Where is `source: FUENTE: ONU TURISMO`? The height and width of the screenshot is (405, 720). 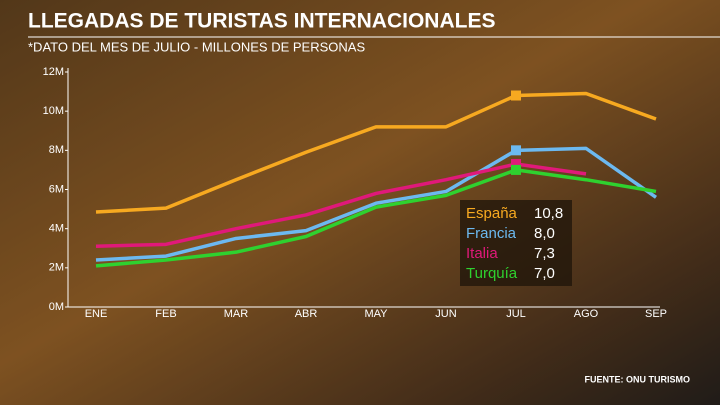
source: FUENTE: ONU TURISMO is located at coordinates (638, 379).